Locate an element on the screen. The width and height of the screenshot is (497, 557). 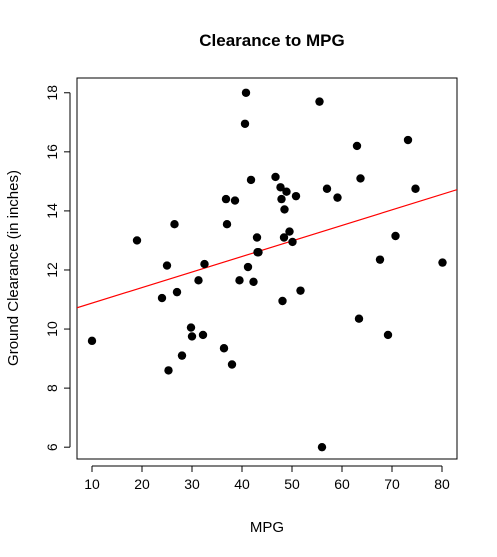
x-tick-label: 70 is located at coordinates (392, 484).